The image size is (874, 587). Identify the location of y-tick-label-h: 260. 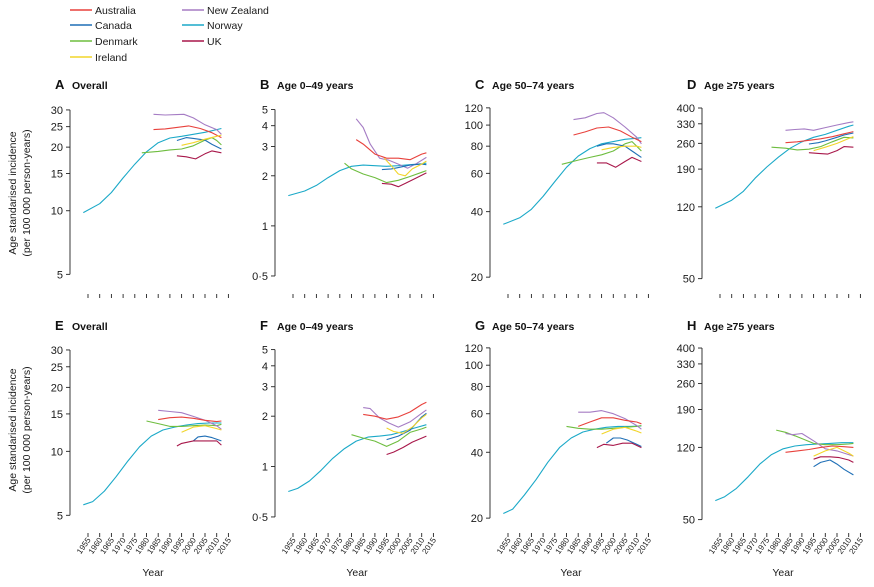
(686, 385).